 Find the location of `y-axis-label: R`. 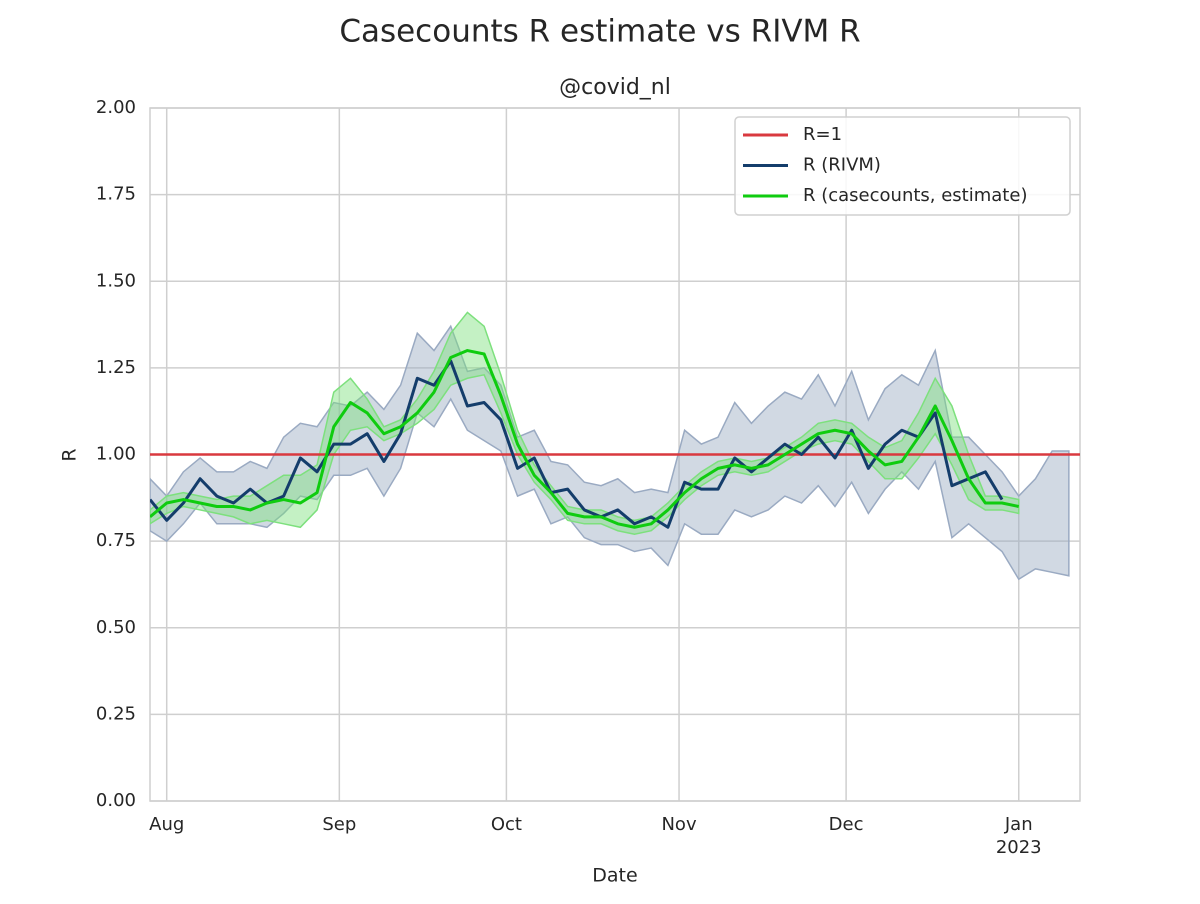

y-axis-label: R is located at coordinates (70, 454).